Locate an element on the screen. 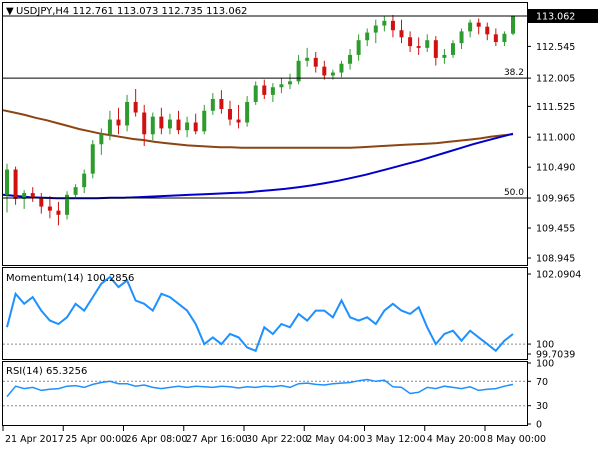 The image size is (600, 454). rsi-tick-label: 70 is located at coordinates (542, 382).